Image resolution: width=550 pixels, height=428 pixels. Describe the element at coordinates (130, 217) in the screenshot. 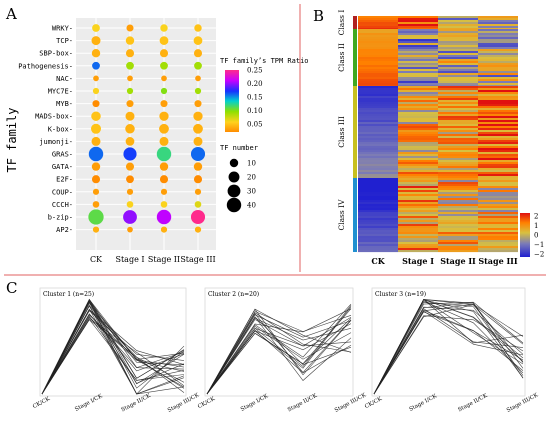

I see `dot-b-zip-stage-i` at that location.